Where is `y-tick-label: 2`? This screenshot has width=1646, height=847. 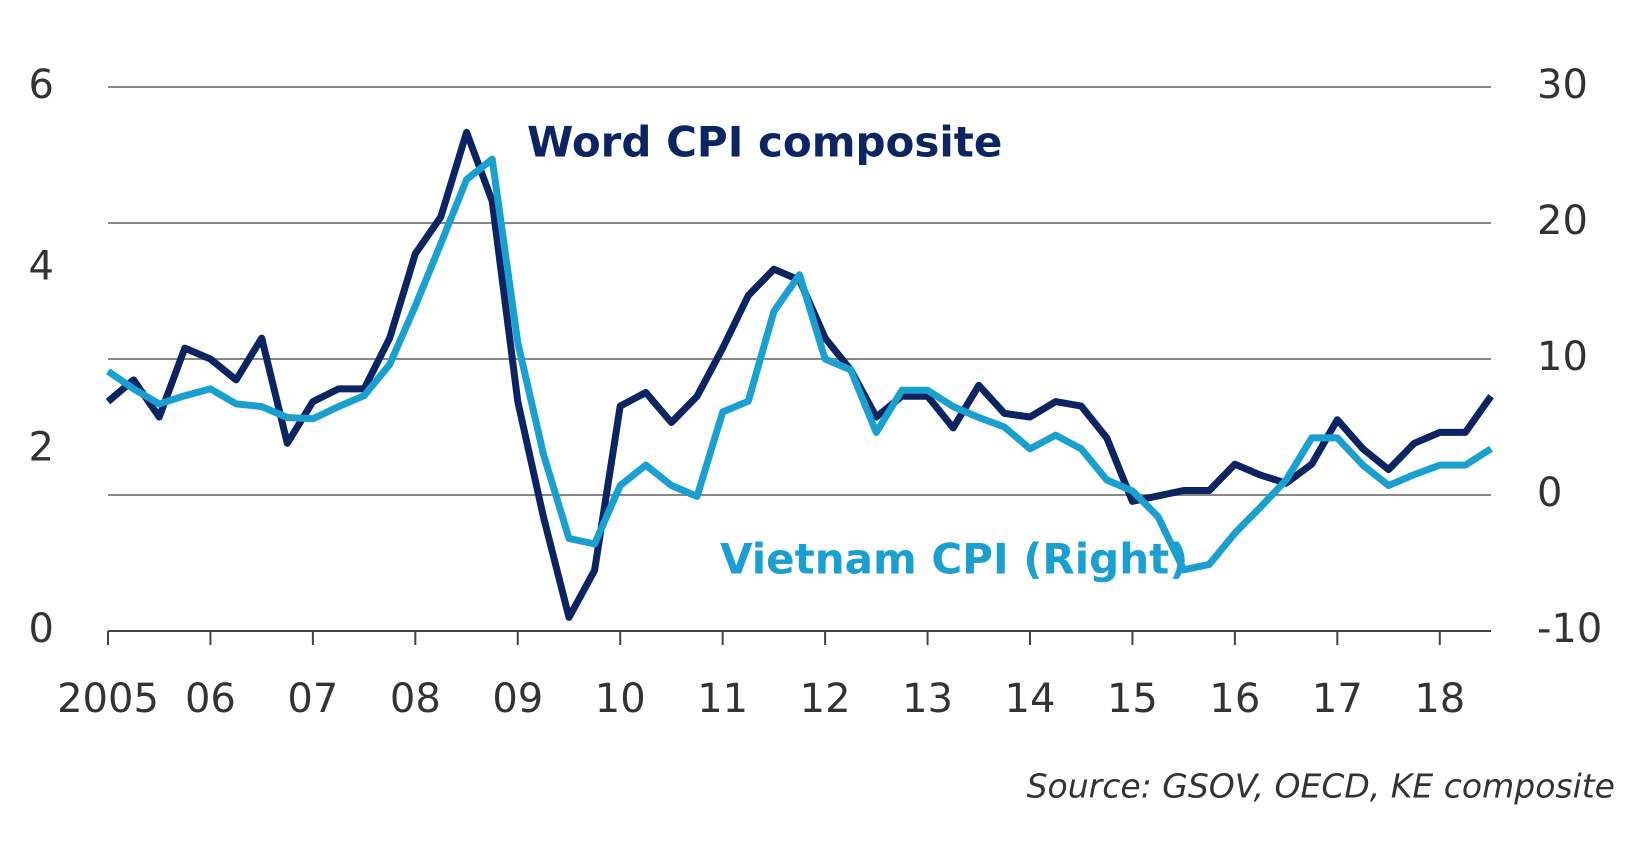
y-tick-label: 2 is located at coordinates (41, 448).